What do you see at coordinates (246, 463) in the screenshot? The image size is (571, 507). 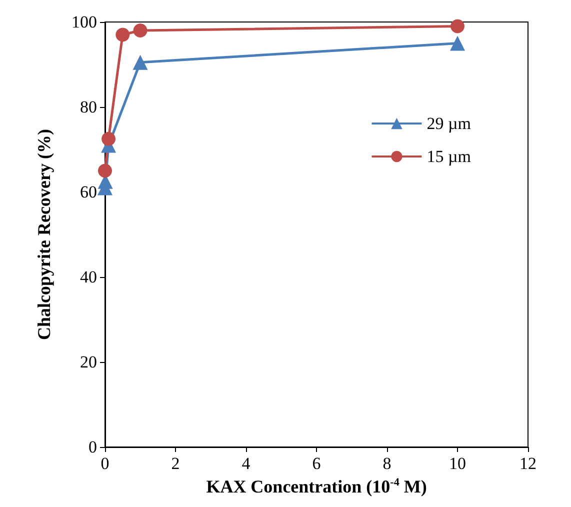 I see `x-tick-label: 4` at bounding box center [246, 463].